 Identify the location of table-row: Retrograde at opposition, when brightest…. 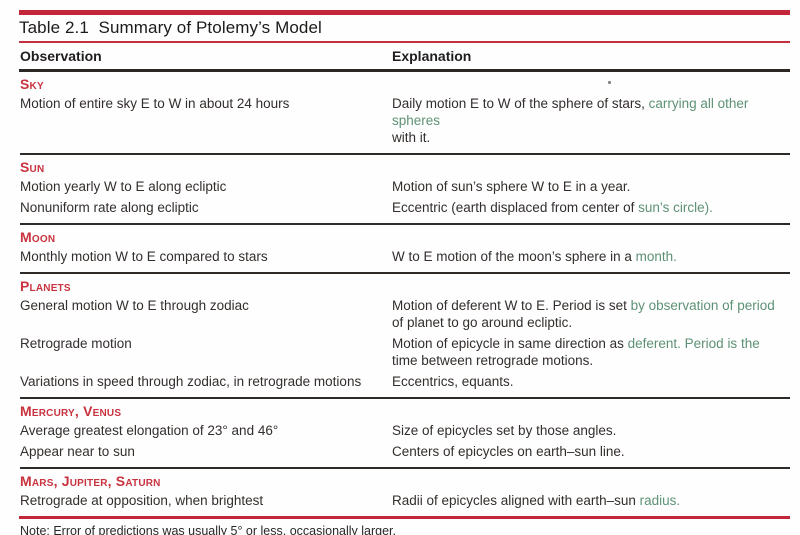
(405, 500).